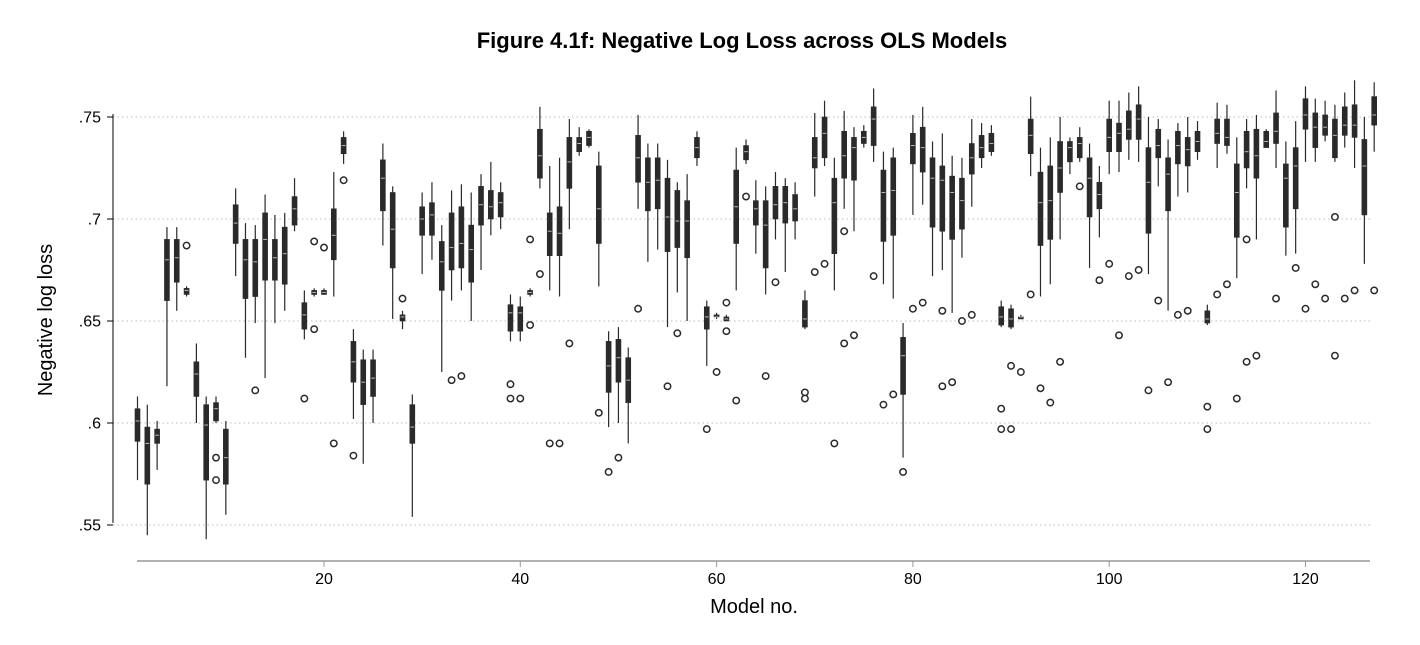 This screenshot has width=1420, height=645. I want to click on y-axis-label: Negative log loss, so click(46, 320).